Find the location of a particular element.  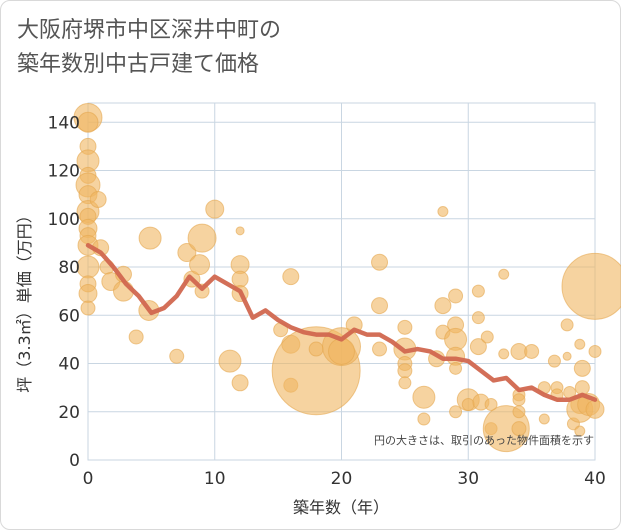

x-tick-label: 10 is located at coordinates (215, 479).